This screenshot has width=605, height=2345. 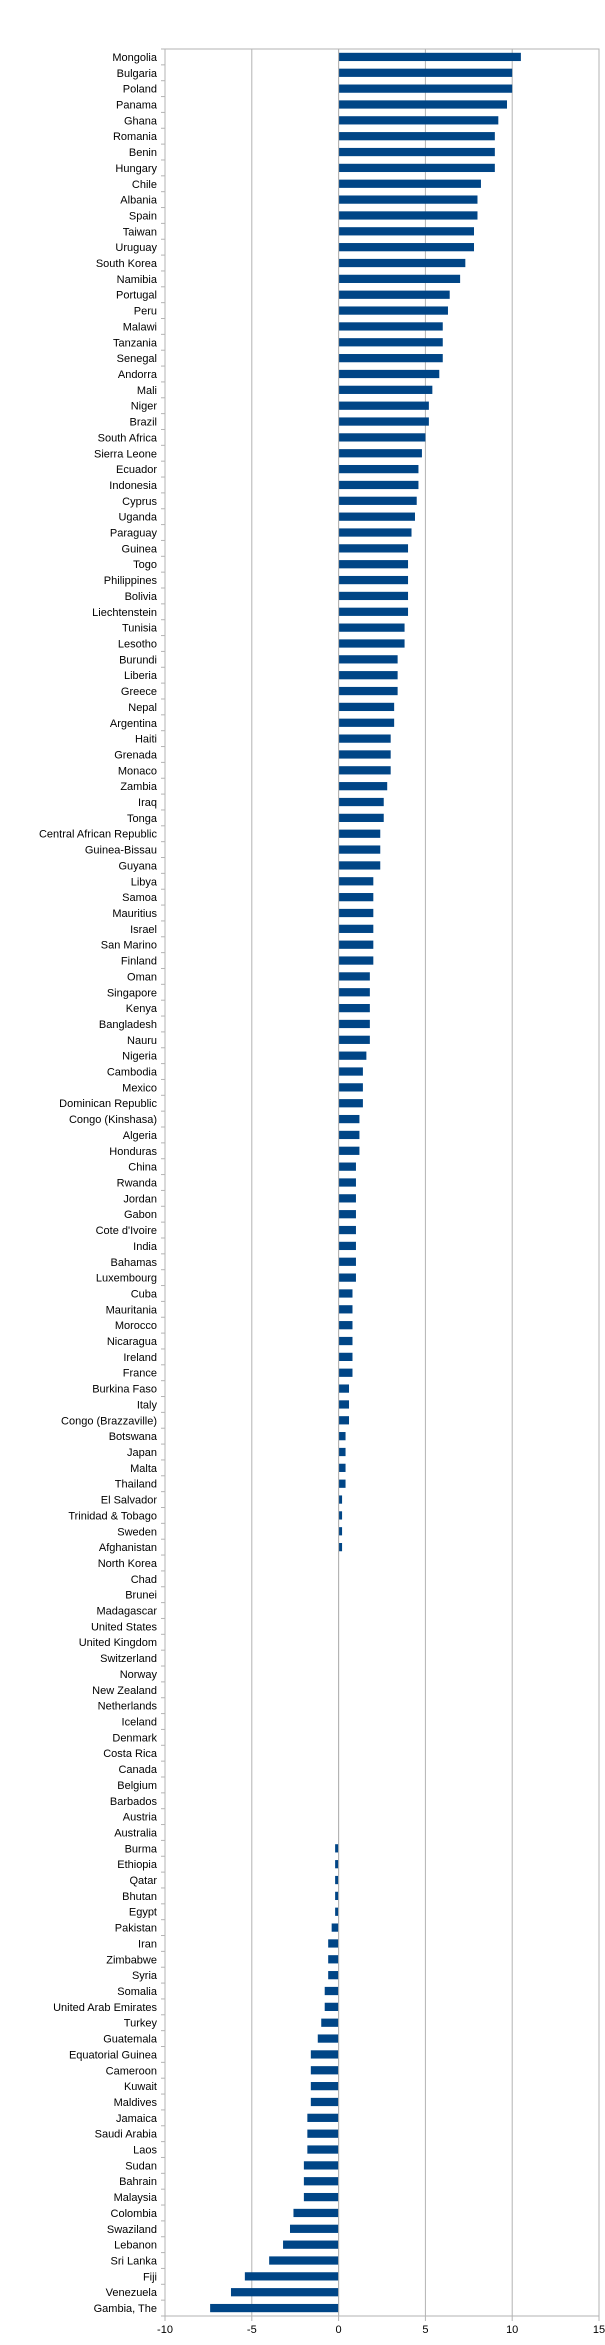 I want to click on category-label: Nigeria, so click(x=140, y=1057).